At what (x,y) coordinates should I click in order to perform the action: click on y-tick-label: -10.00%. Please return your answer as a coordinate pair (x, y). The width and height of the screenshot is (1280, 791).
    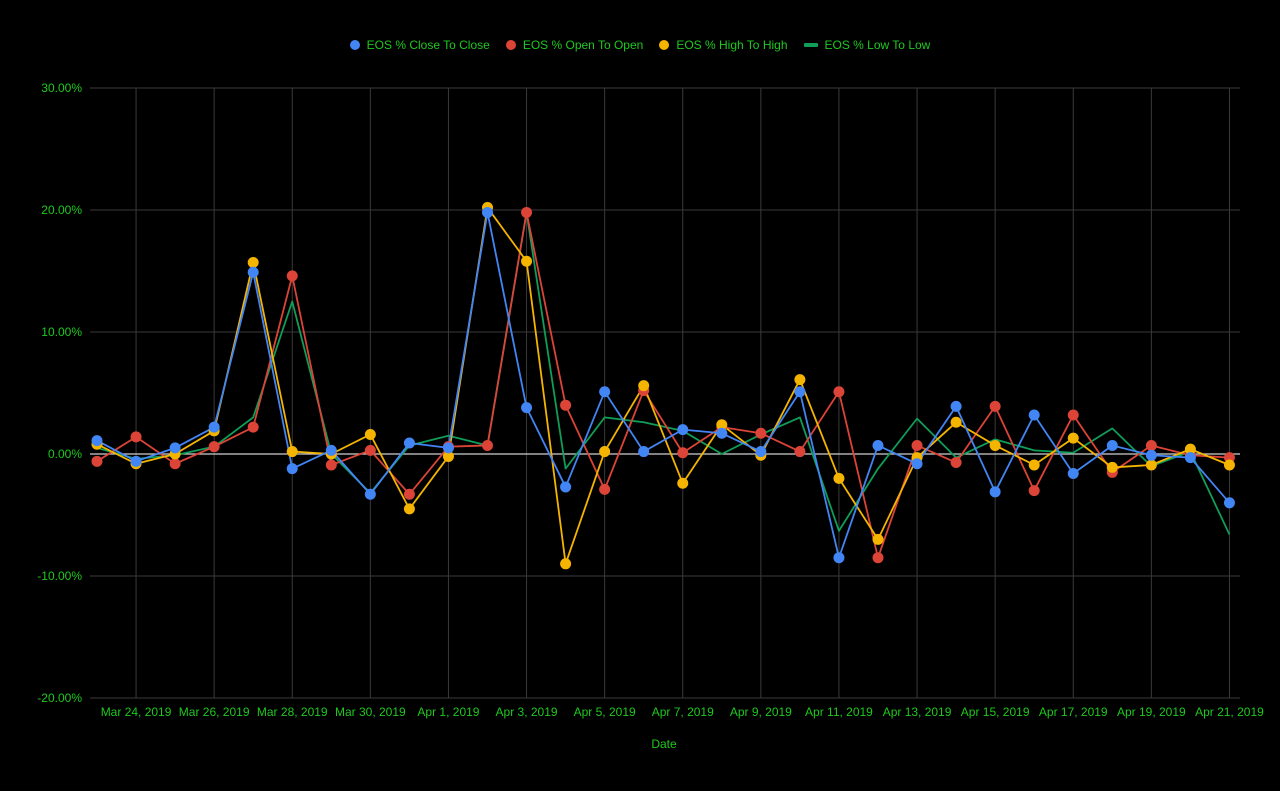
    Looking at the image, I should click on (59, 576).